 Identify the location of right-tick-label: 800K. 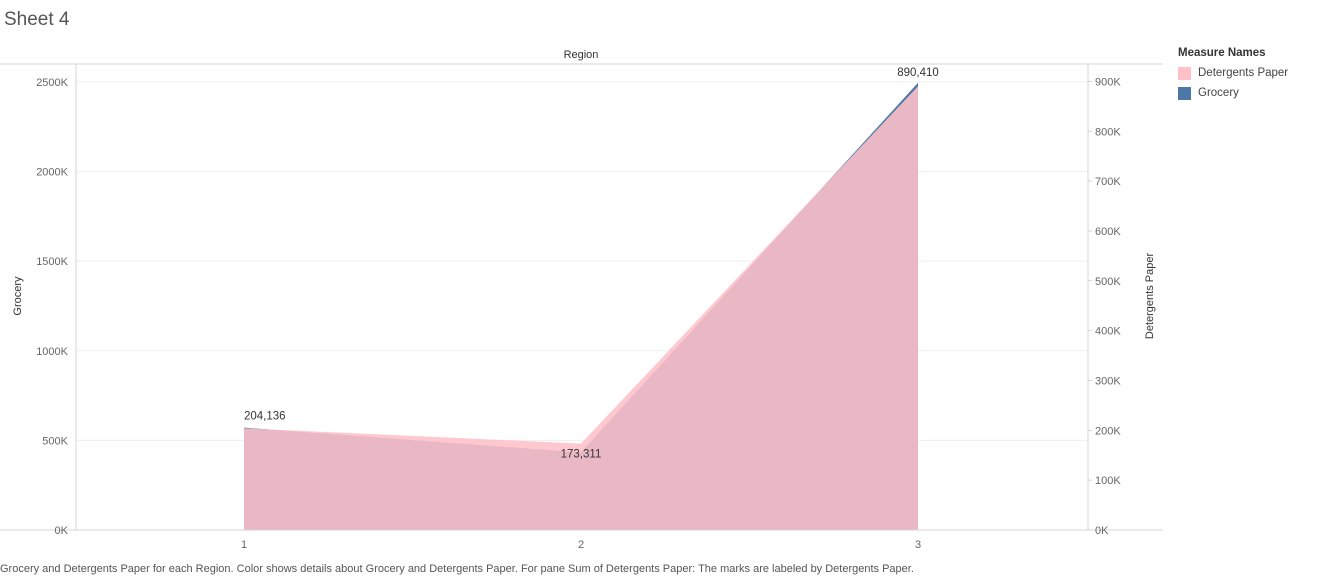
(1108, 132).